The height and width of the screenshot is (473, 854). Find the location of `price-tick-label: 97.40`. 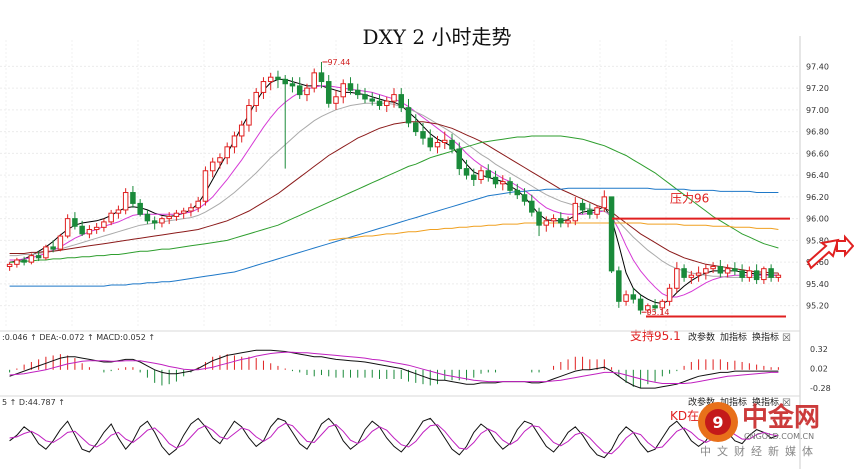

price-tick-label: 97.40 is located at coordinates (817, 66).